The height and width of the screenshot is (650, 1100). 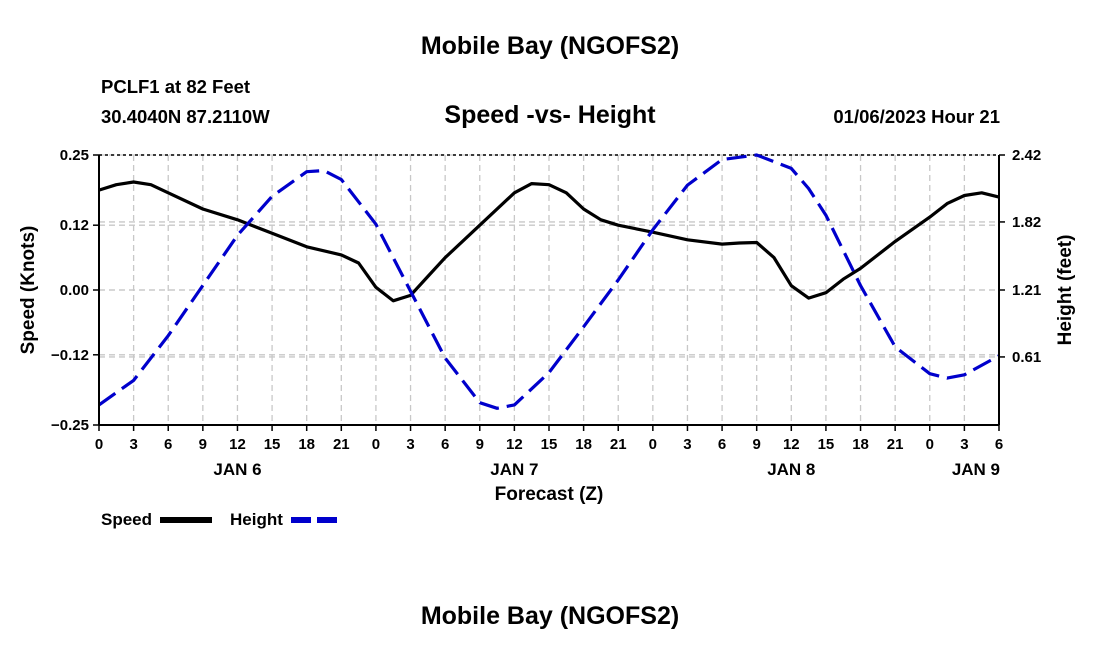 What do you see at coordinates (1026, 222) in the screenshot?
I see `y2-tick-label: 1.82` at bounding box center [1026, 222].